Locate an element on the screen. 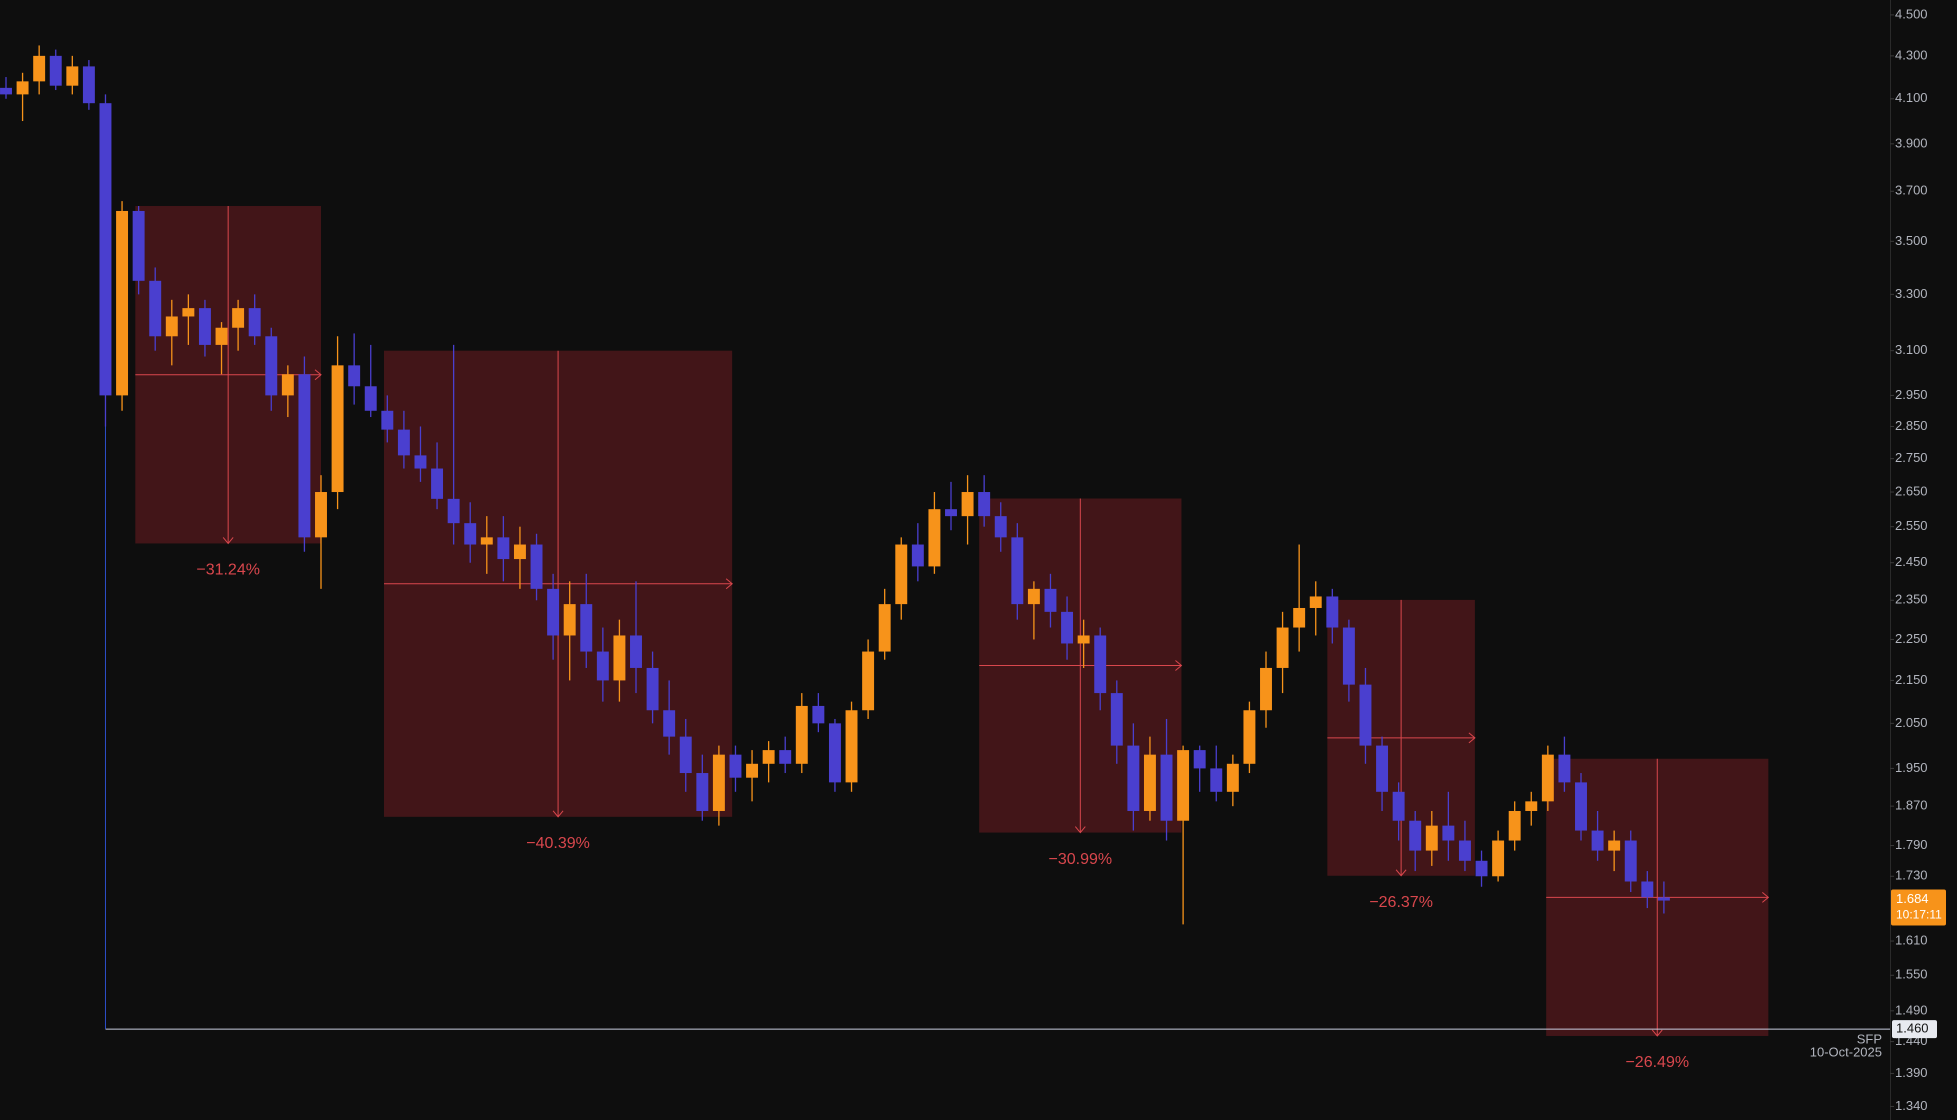 This screenshot has width=1957, height=1120. y-tick-label: 4.100 is located at coordinates (1911, 97).